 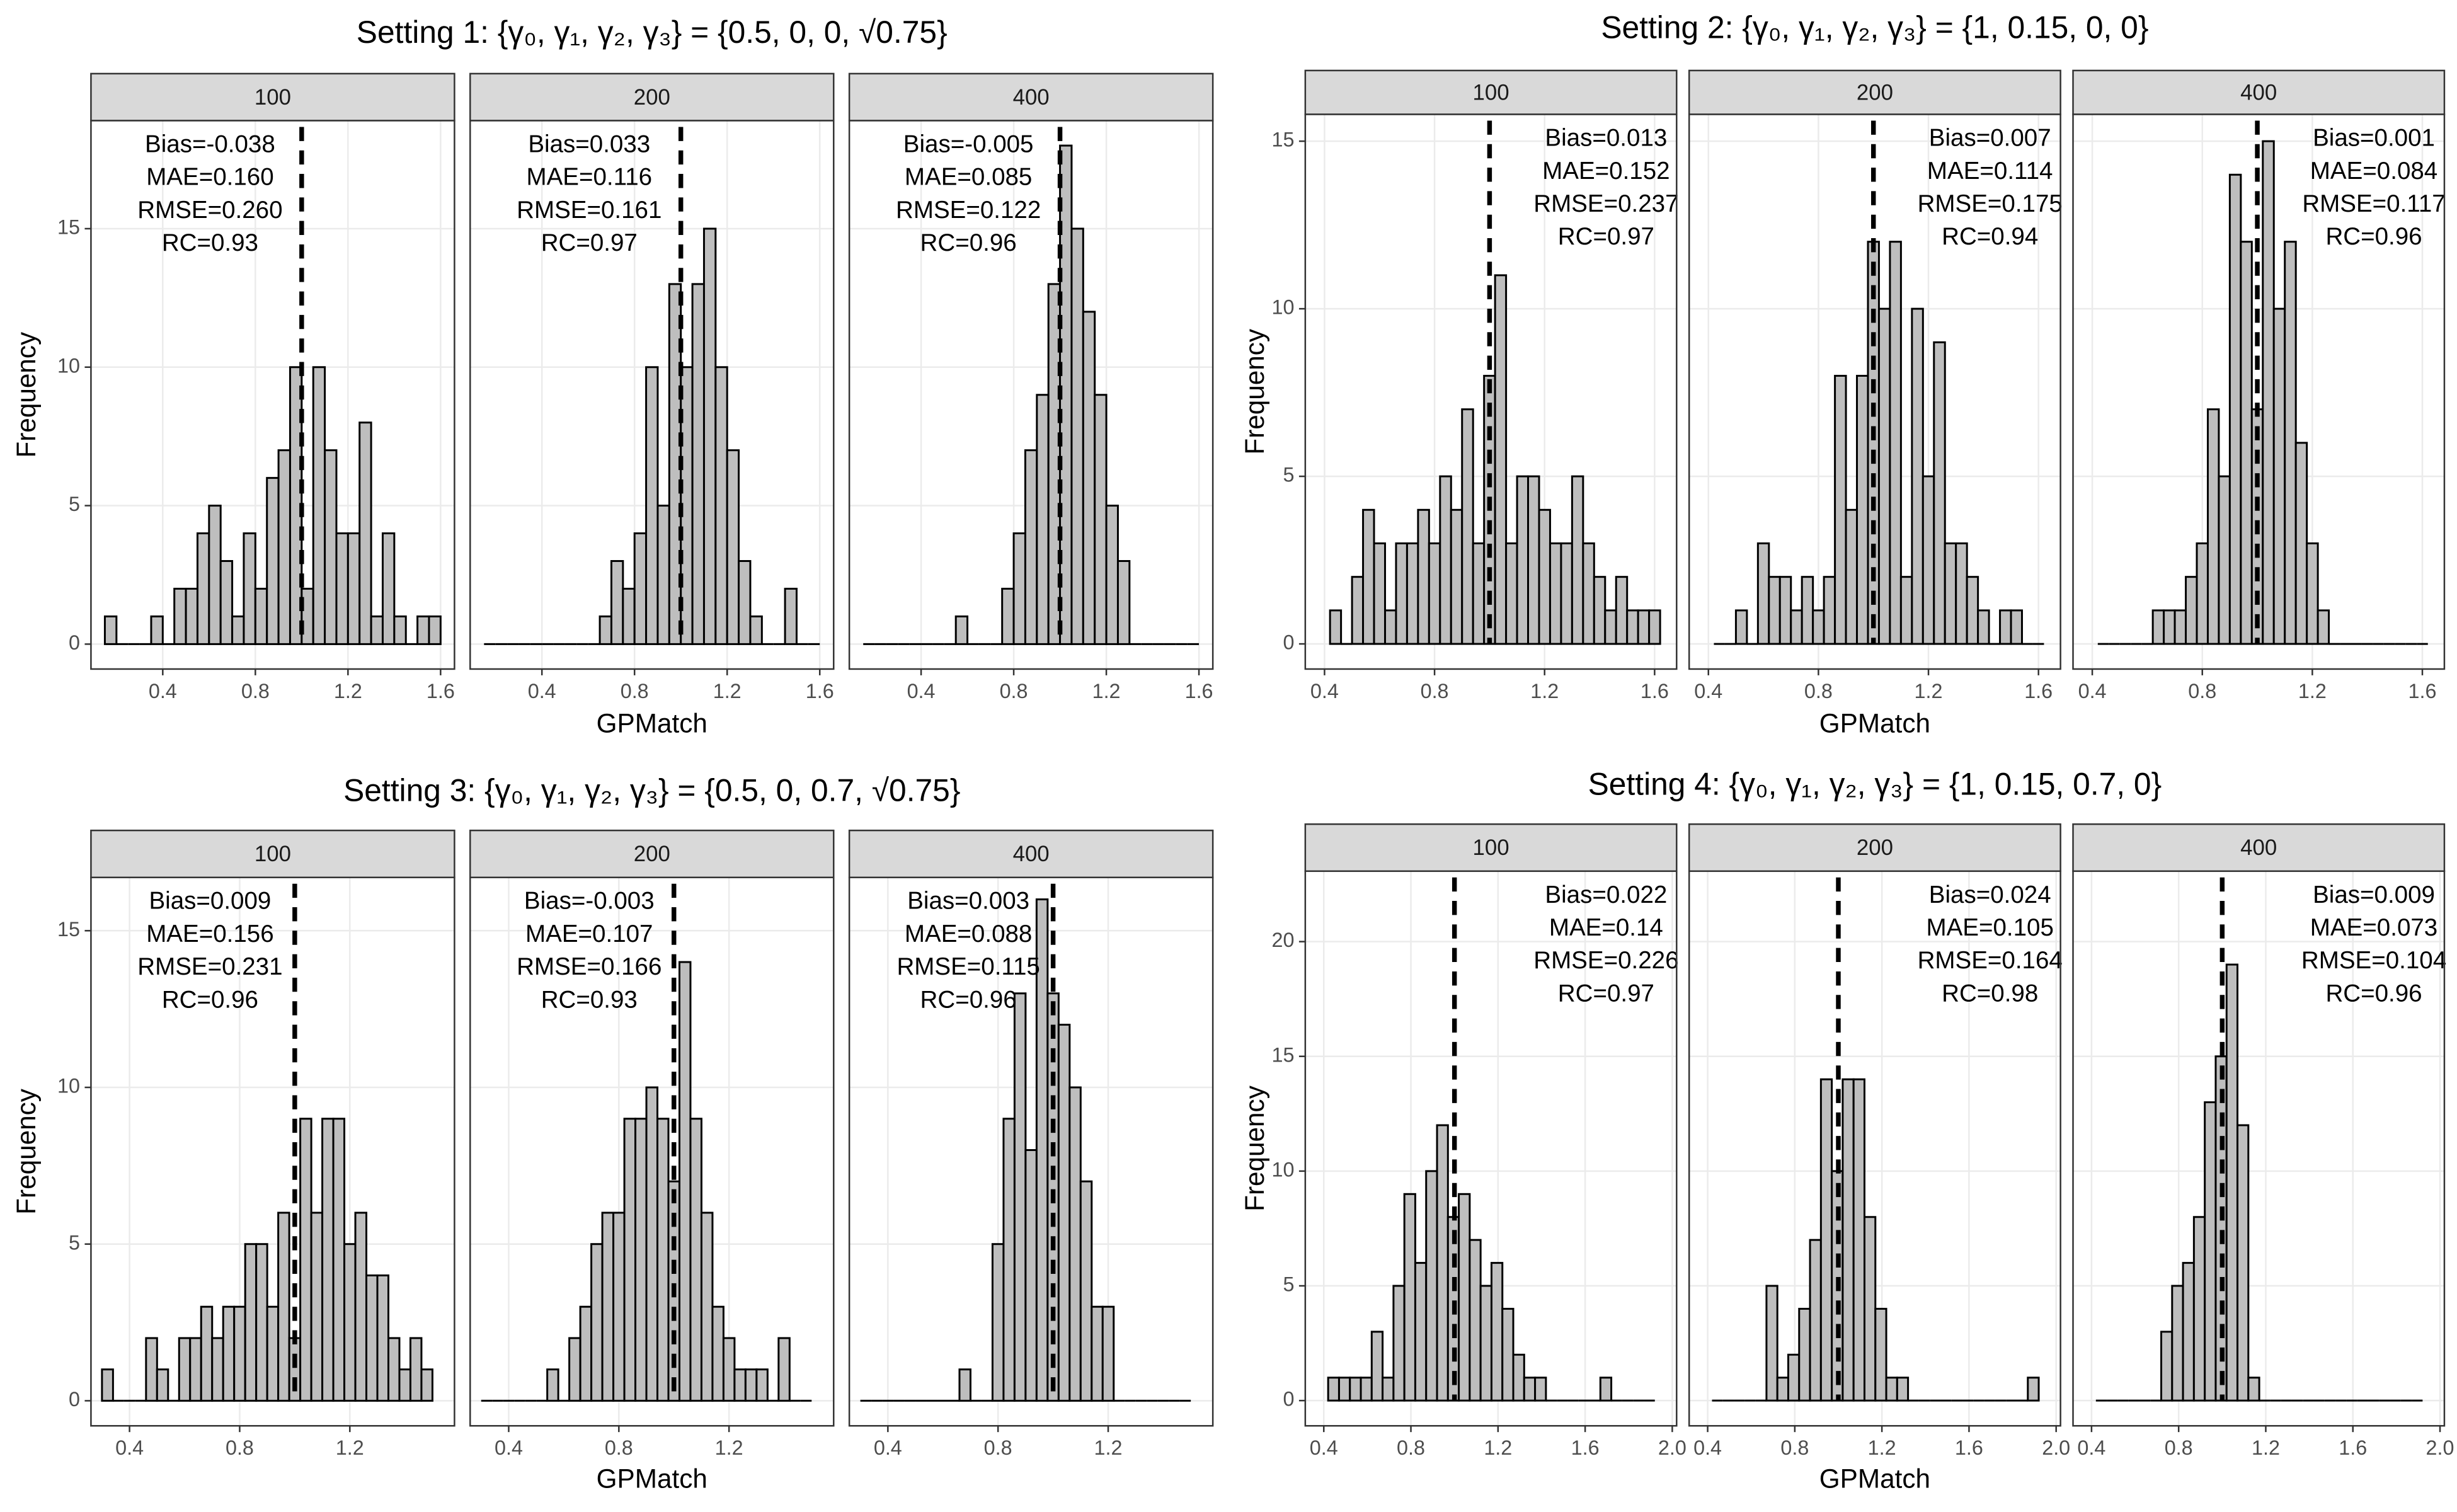 What do you see at coordinates (2374, 894) in the screenshot?
I see `annotation: Bias=0.009` at bounding box center [2374, 894].